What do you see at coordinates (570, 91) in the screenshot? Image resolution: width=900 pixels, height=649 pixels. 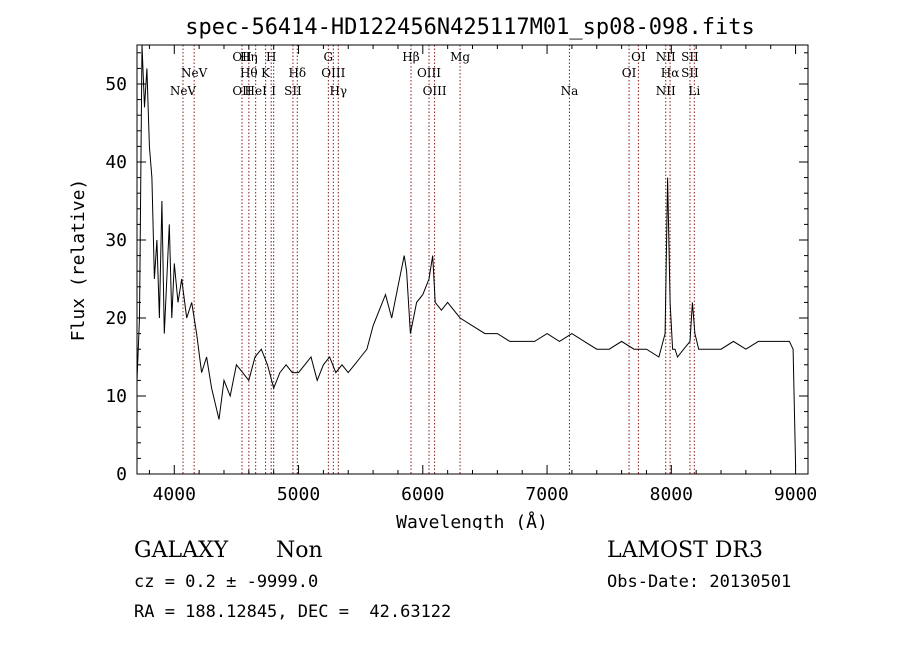 I see `line-label: Na` at bounding box center [570, 91].